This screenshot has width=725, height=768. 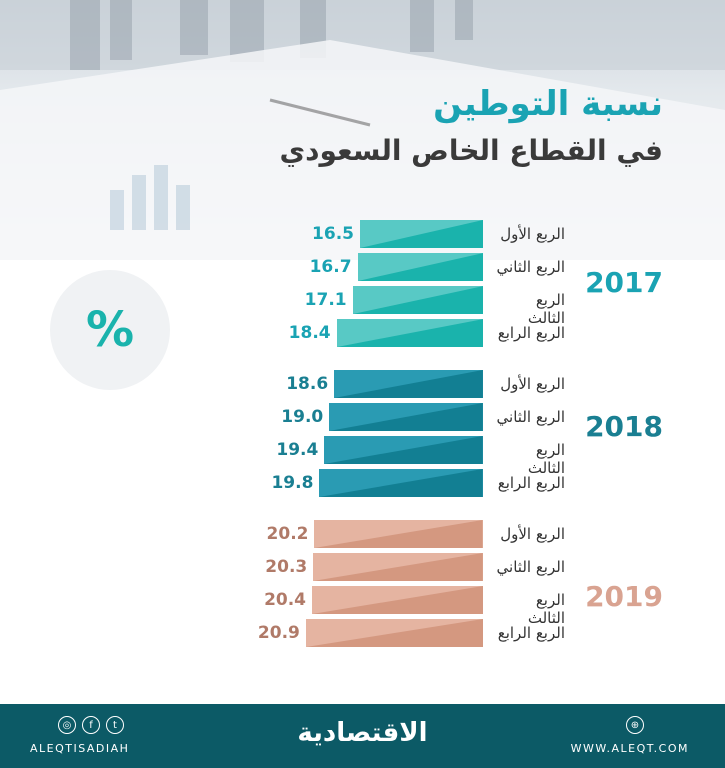 I want to click on bar-2018-q1, so click(x=408, y=384).